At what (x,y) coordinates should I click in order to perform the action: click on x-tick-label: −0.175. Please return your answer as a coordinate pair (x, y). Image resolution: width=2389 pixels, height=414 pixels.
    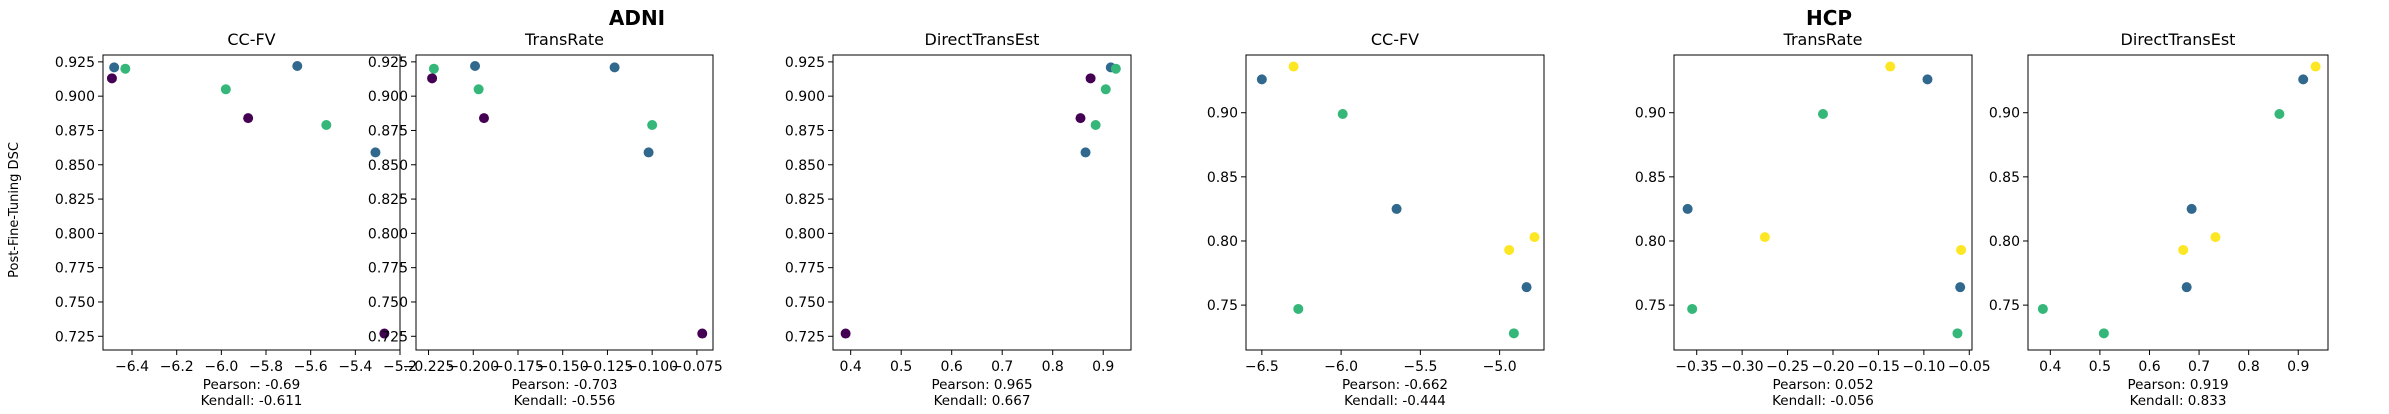
    Looking at the image, I should click on (518, 367).